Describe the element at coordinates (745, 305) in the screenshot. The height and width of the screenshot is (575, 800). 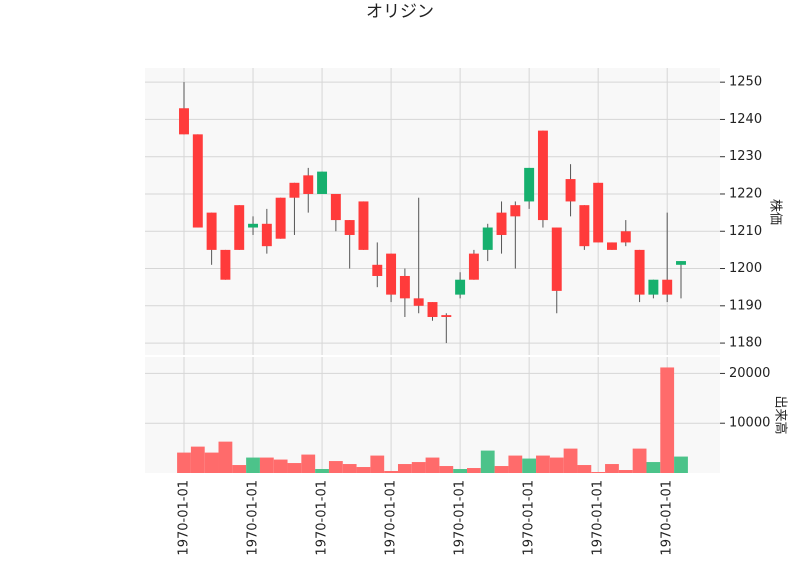
I see `y-tick-label: 1190` at that location.